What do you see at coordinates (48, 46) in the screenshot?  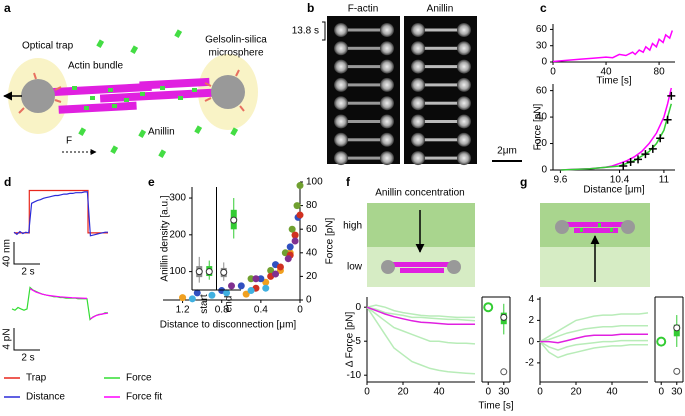 I see `label: Optical trap` at bounding box center [48, 46].